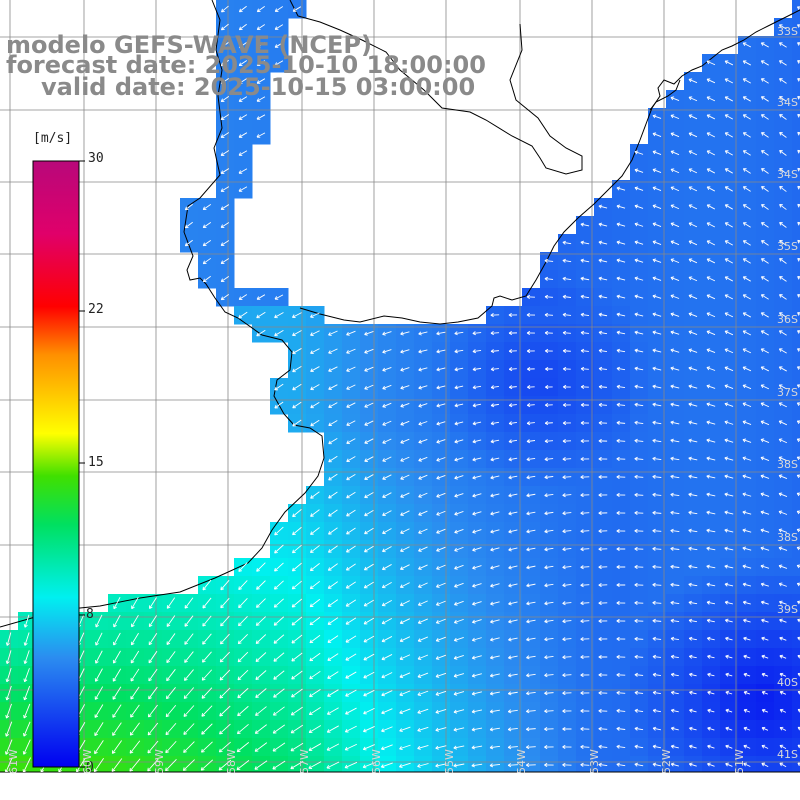 This screenshot has width=800, height=800. Describe the element at coordinates (594, 761) in the screenshot. I see `lon-label-53w: 53W` at that location.